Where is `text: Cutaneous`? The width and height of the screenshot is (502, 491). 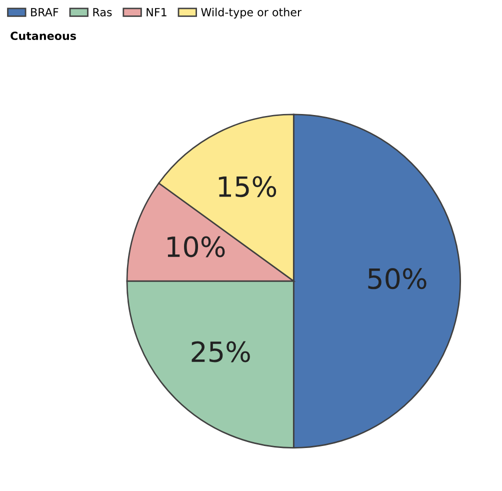
text: Cutaneous is located at coordinates (43, 36).